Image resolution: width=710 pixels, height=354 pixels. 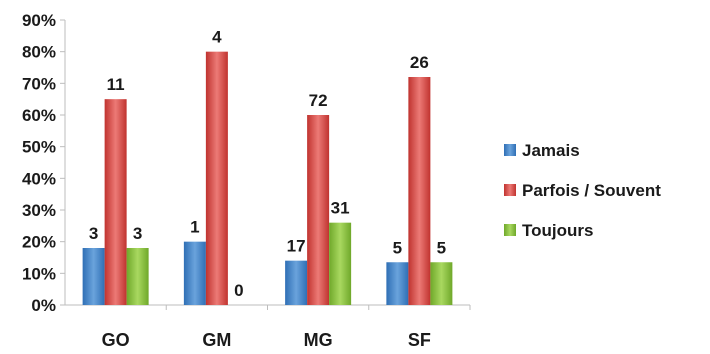 What do you see at coordinates (39, 115) in the screenshot?
I see `y-tick-label: 60%` at bounding box center [39, 115].